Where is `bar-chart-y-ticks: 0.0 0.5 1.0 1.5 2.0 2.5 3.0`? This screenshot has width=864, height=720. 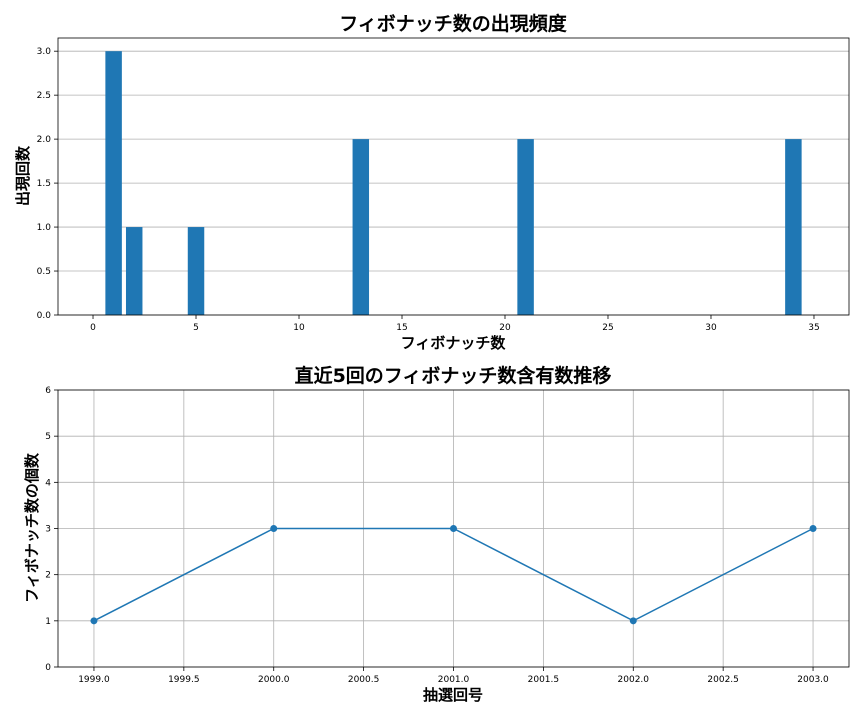 bar-chart-y-ticks: 0.0 0.5 1.0 1.5 2.0 2.5 3.0 is located at coordinates (47, 184).